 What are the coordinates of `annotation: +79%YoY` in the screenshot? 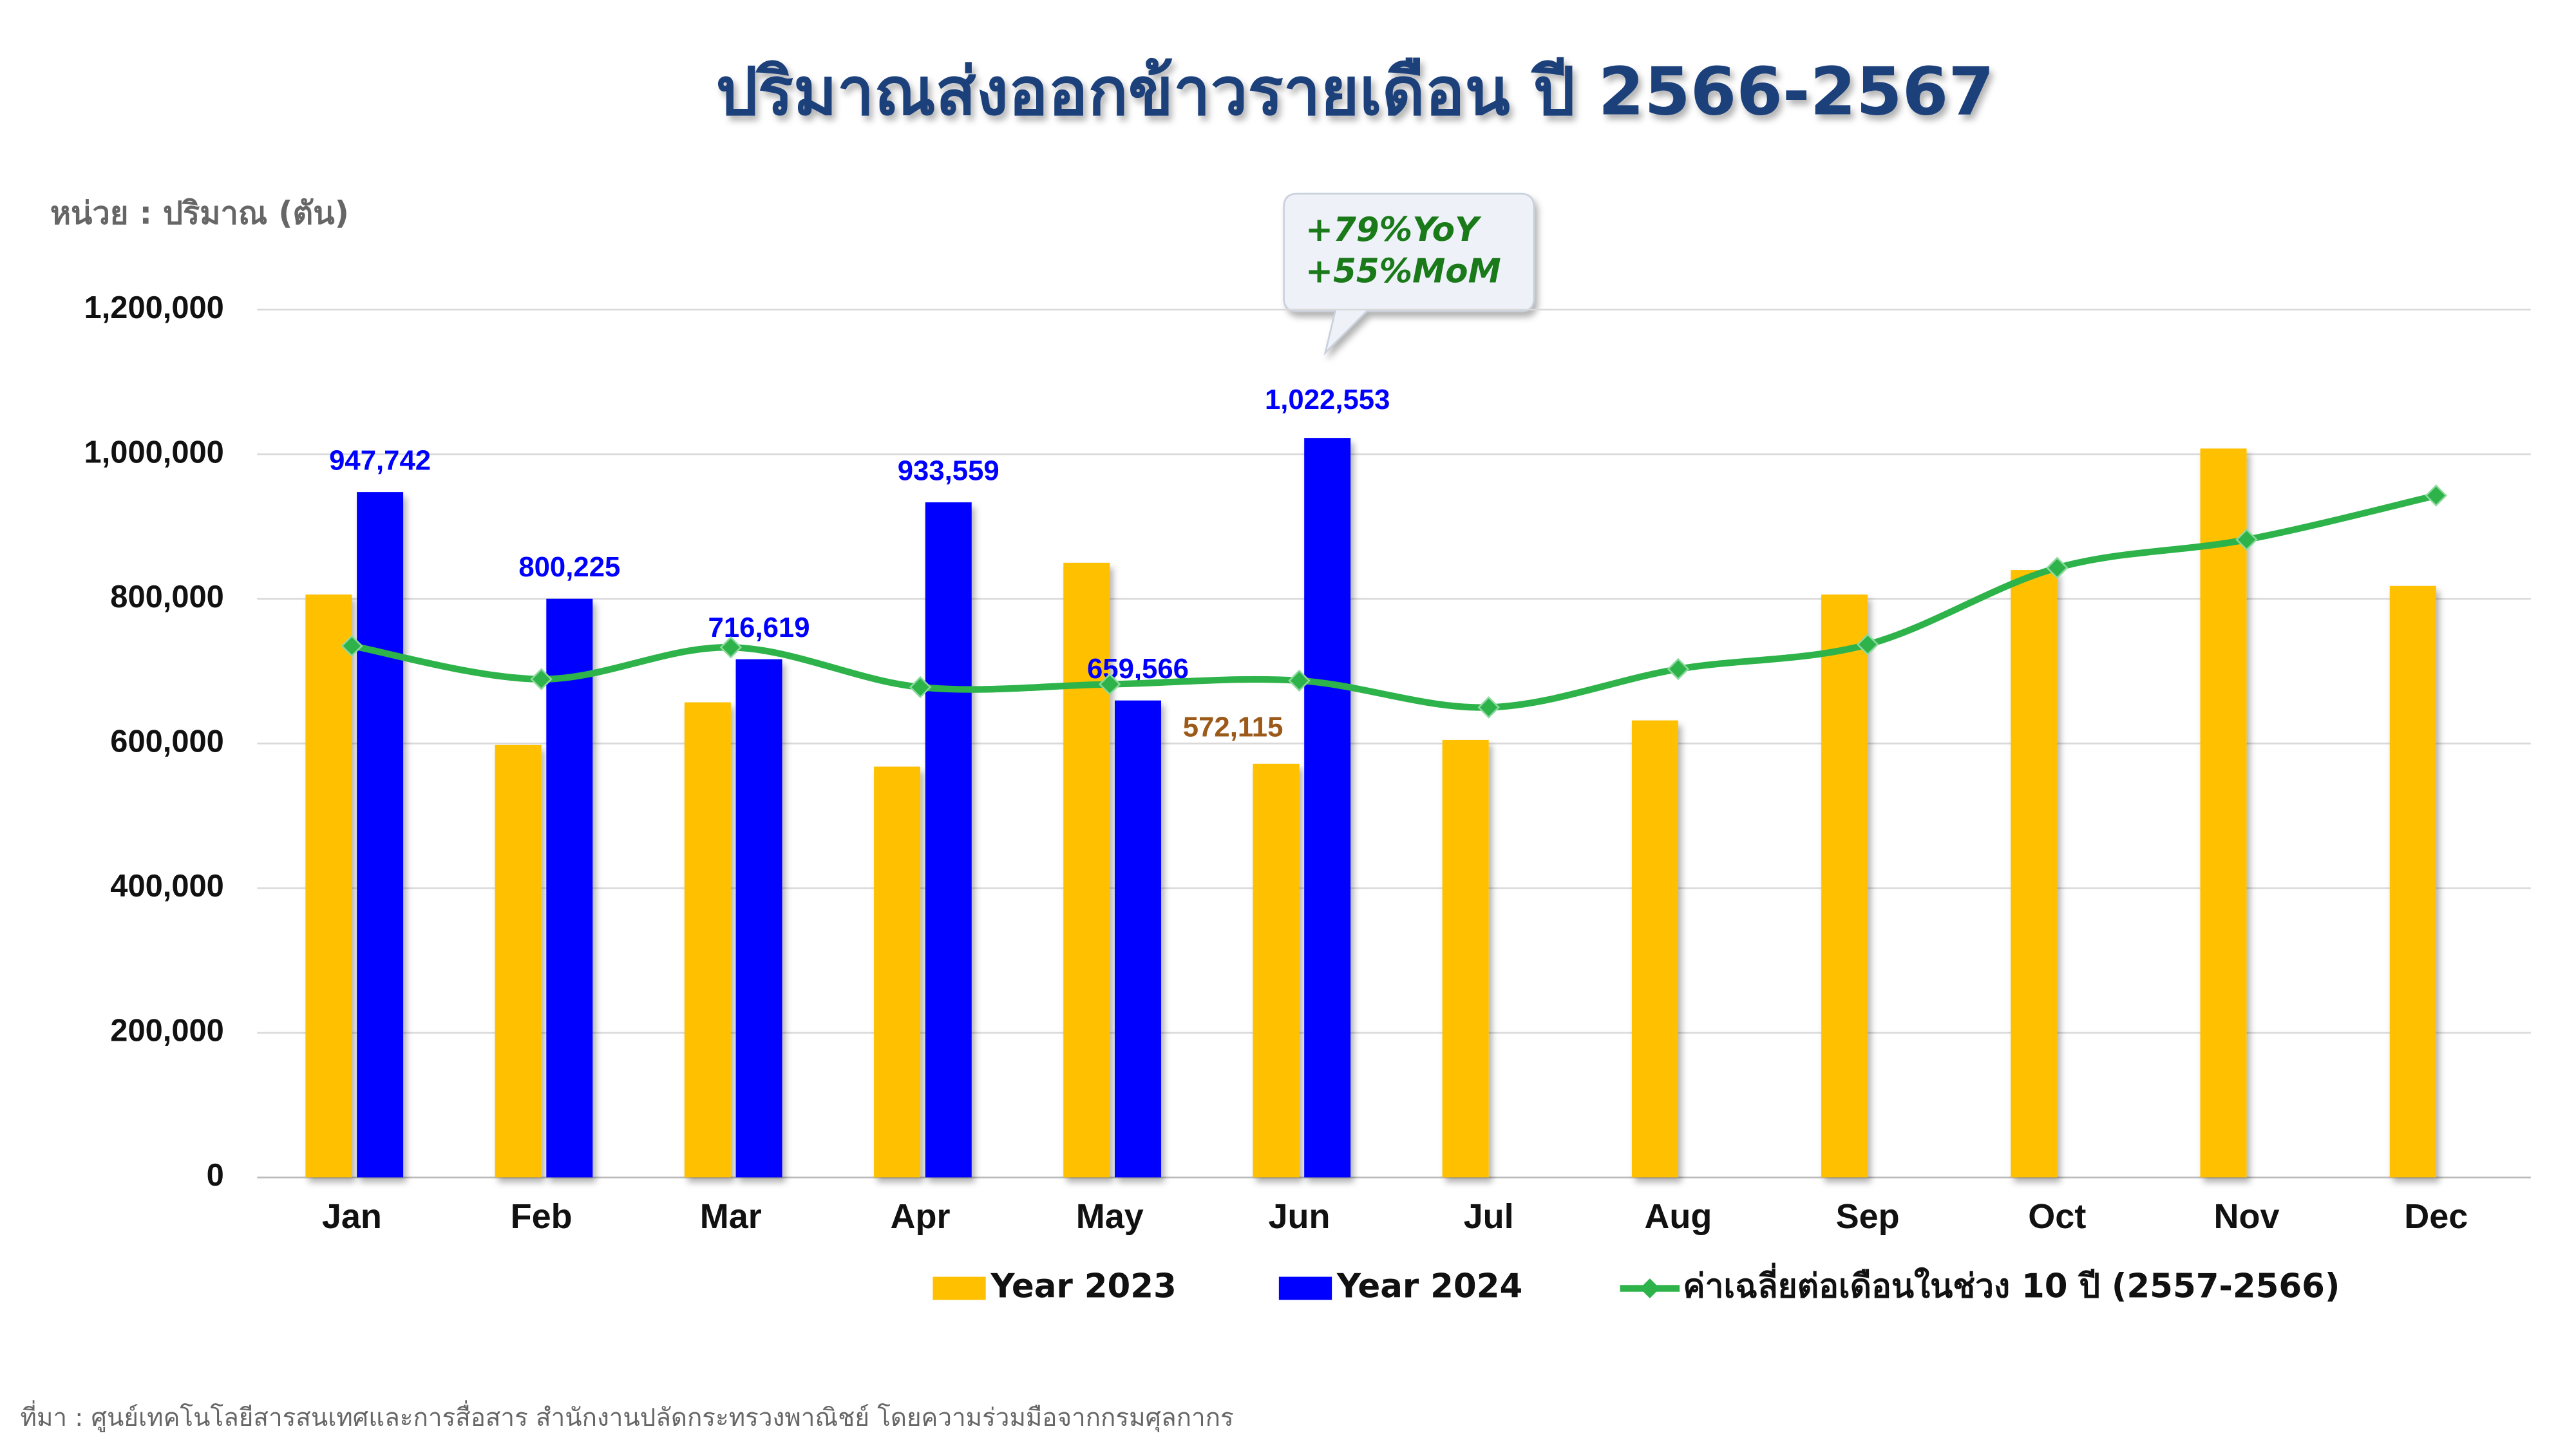 It's located at (1393, 230).